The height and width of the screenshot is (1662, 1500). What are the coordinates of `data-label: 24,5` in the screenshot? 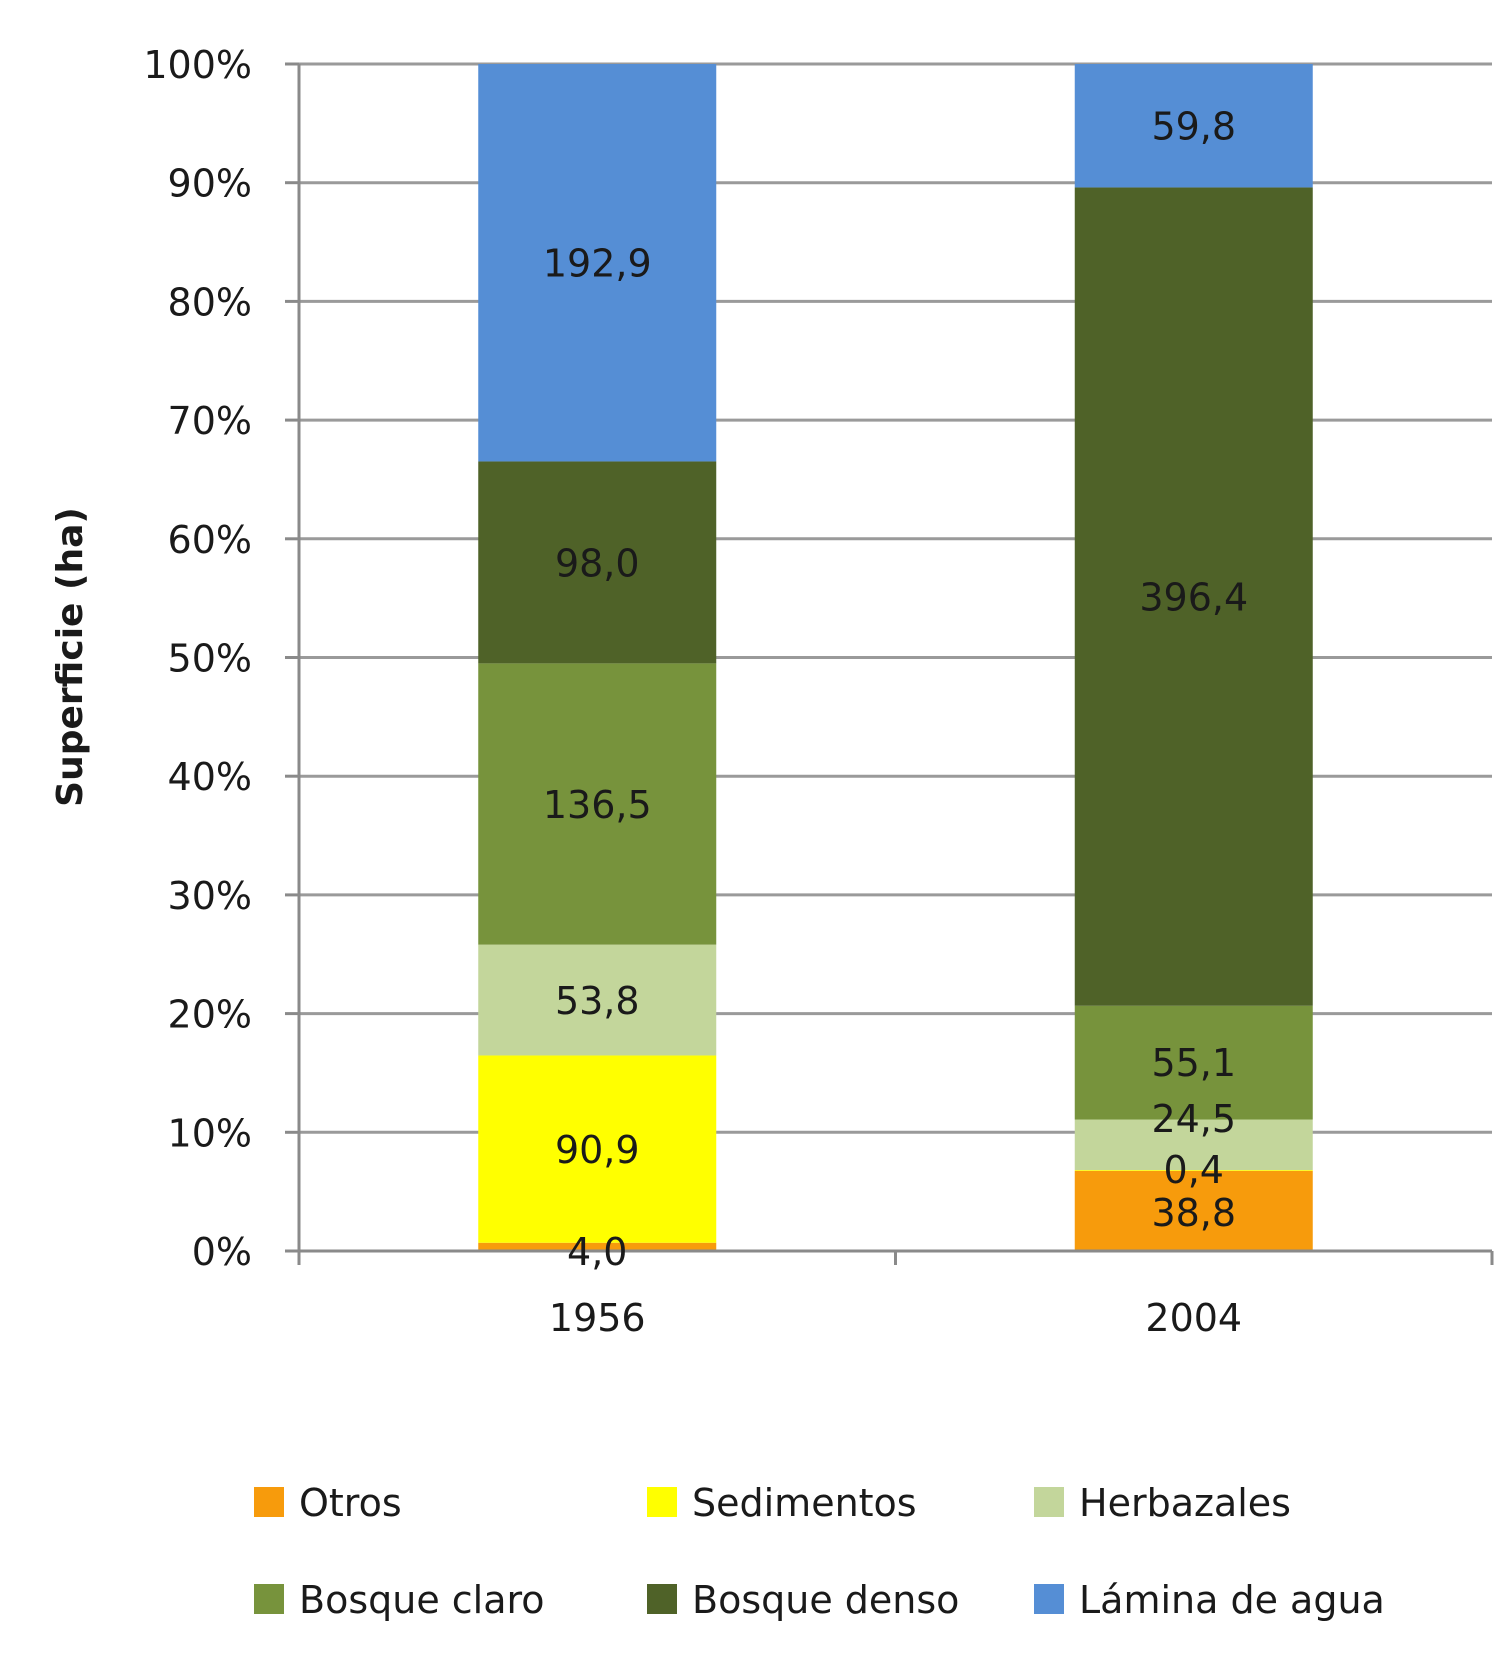 It's located at (1193, 1119).